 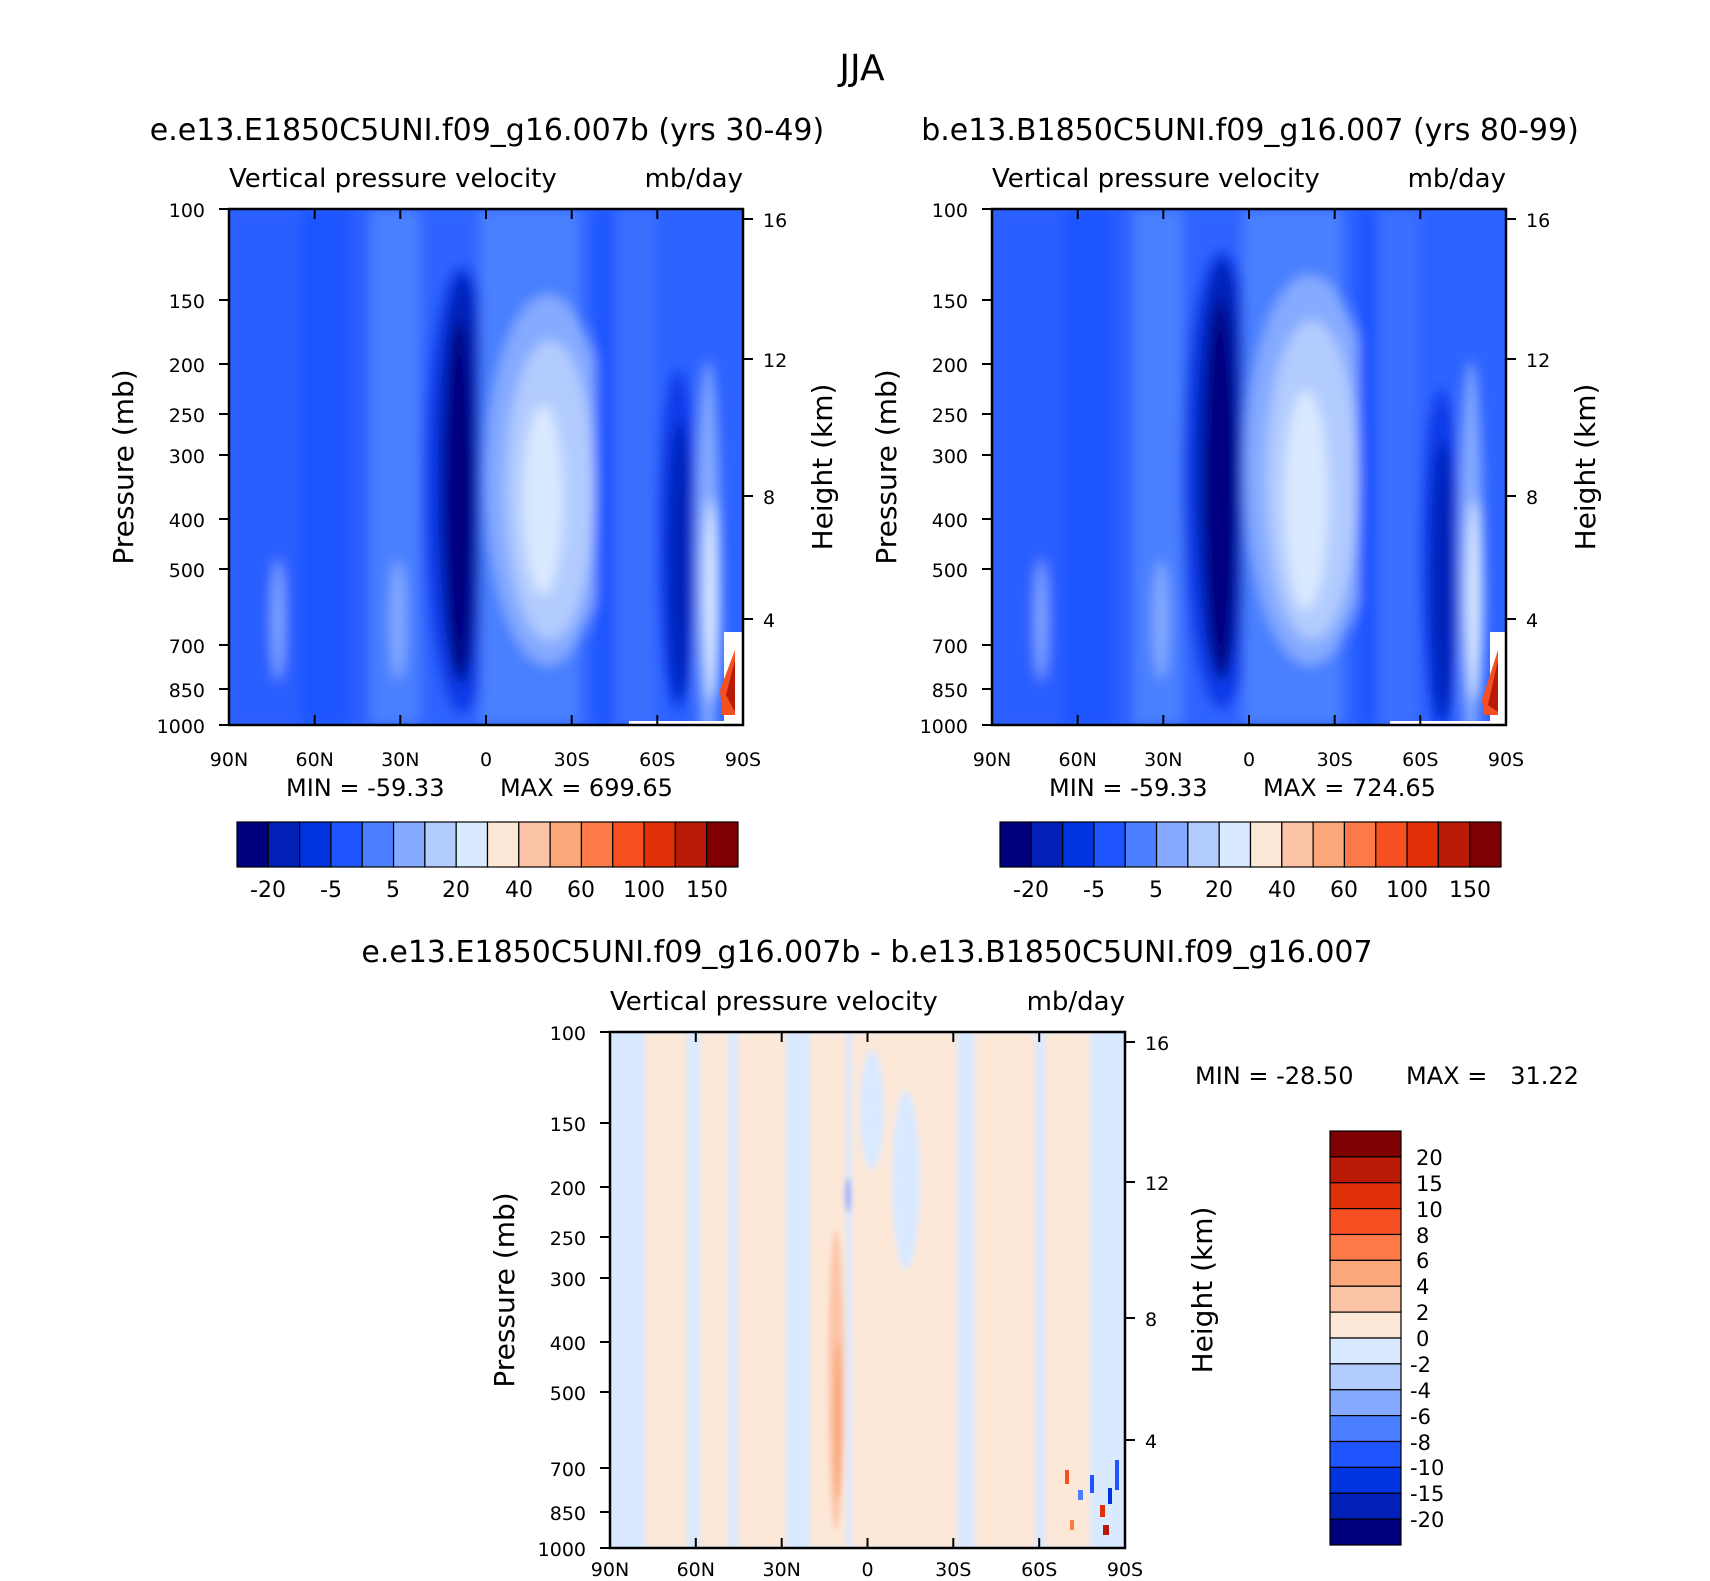 I want to click on colorbar-label: 0, so click(x=1422, y=1339).